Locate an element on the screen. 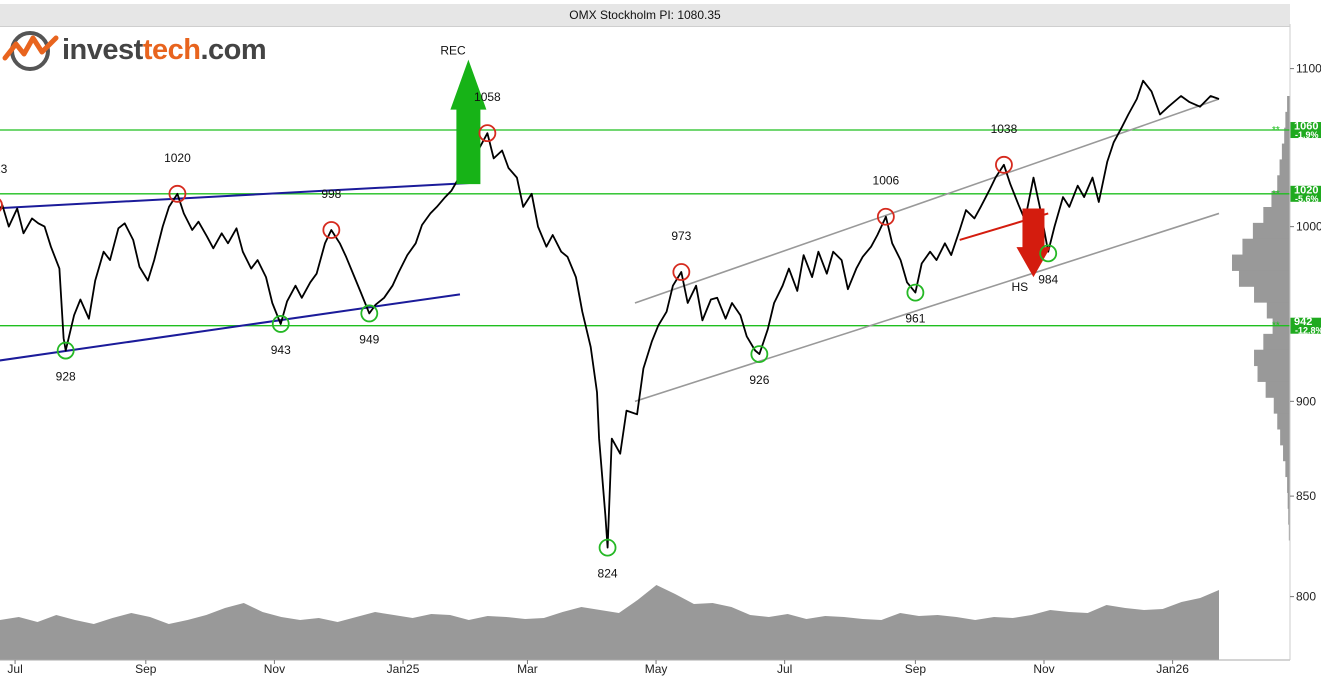 The height and width of the screenshot is (680, 1321). bottom-value-label: 949 is located at coordinates (369, 339).